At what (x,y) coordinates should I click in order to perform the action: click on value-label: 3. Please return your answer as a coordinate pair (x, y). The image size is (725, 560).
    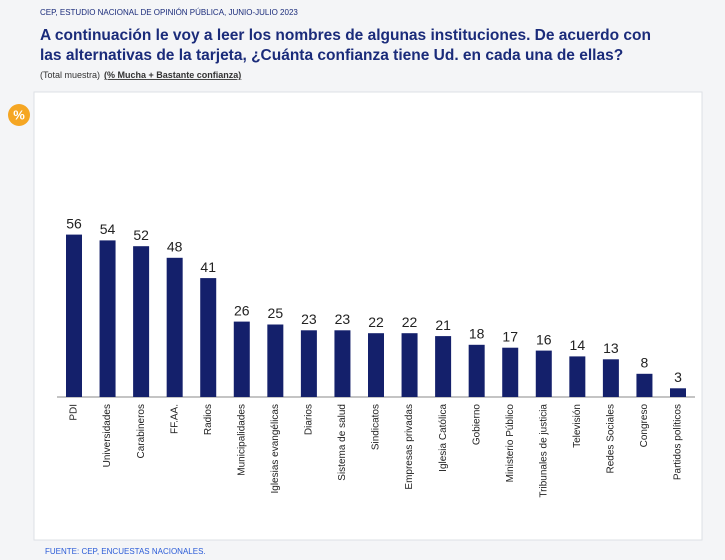
    Looking at the image, I should click on (678, 377).